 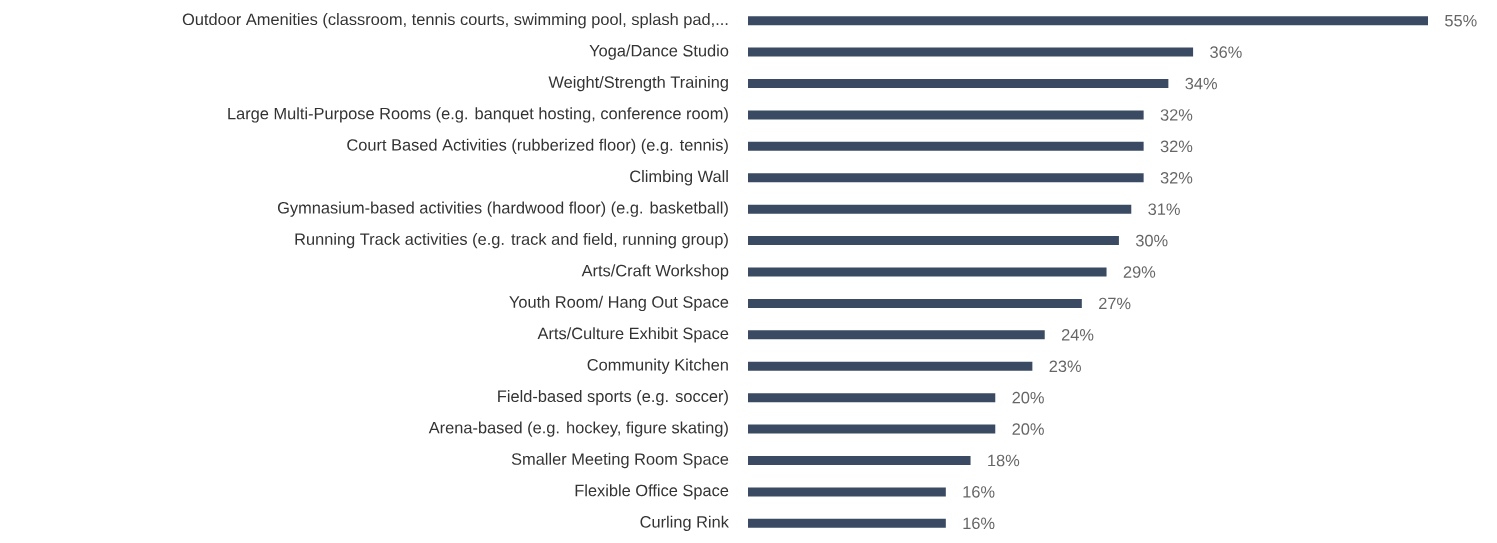 I want to click on y-tick-label: Flexible Office Space, so click(x=652, y=492).